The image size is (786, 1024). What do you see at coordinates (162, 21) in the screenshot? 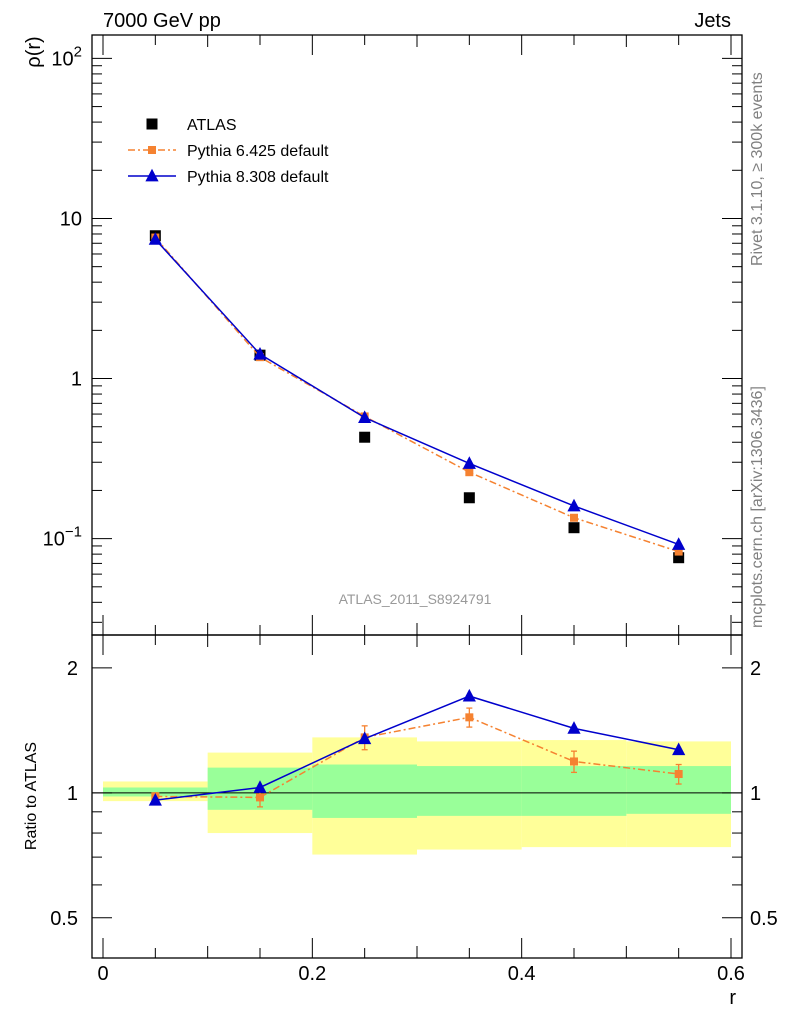
I see `header-left: 7000 GeV pp` at bounding box center [162, 21].